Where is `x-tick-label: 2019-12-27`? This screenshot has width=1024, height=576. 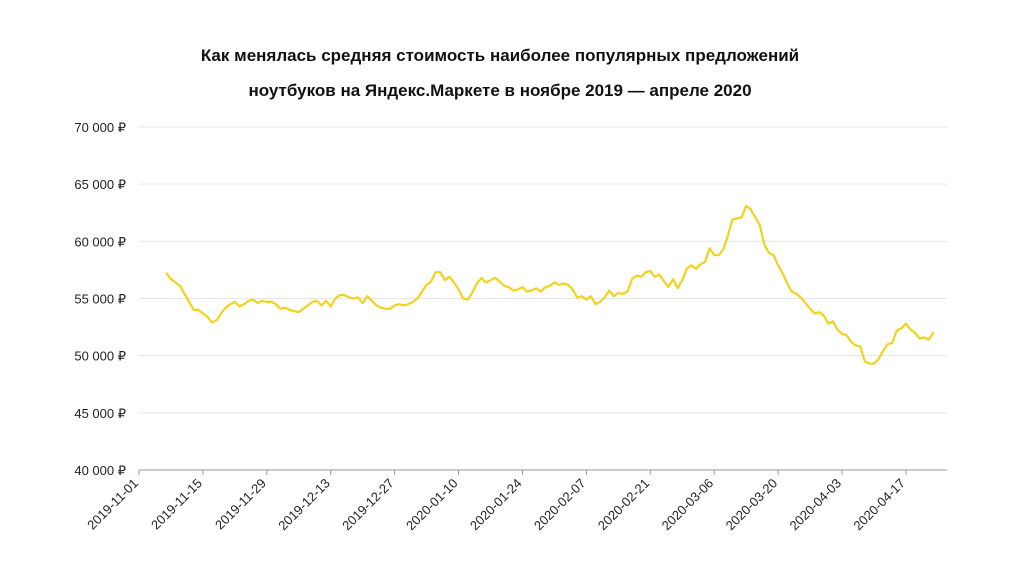 x-tick-label: 2019-12-27 is located at coordinates (368, 505).